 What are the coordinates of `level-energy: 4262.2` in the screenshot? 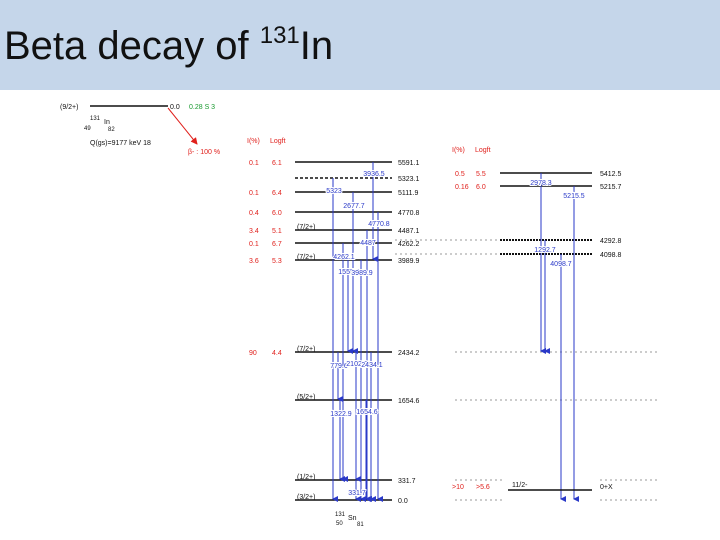 It's located at (409, 244).